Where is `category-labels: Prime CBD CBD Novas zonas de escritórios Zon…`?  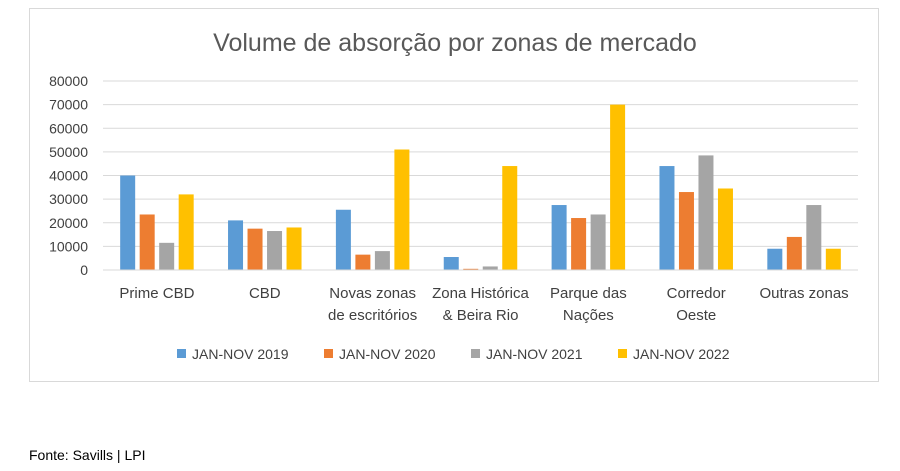
category-labels: Prime CBD CBD Novas zonas de escritórios Zon… is located at coordinates (483, 304).